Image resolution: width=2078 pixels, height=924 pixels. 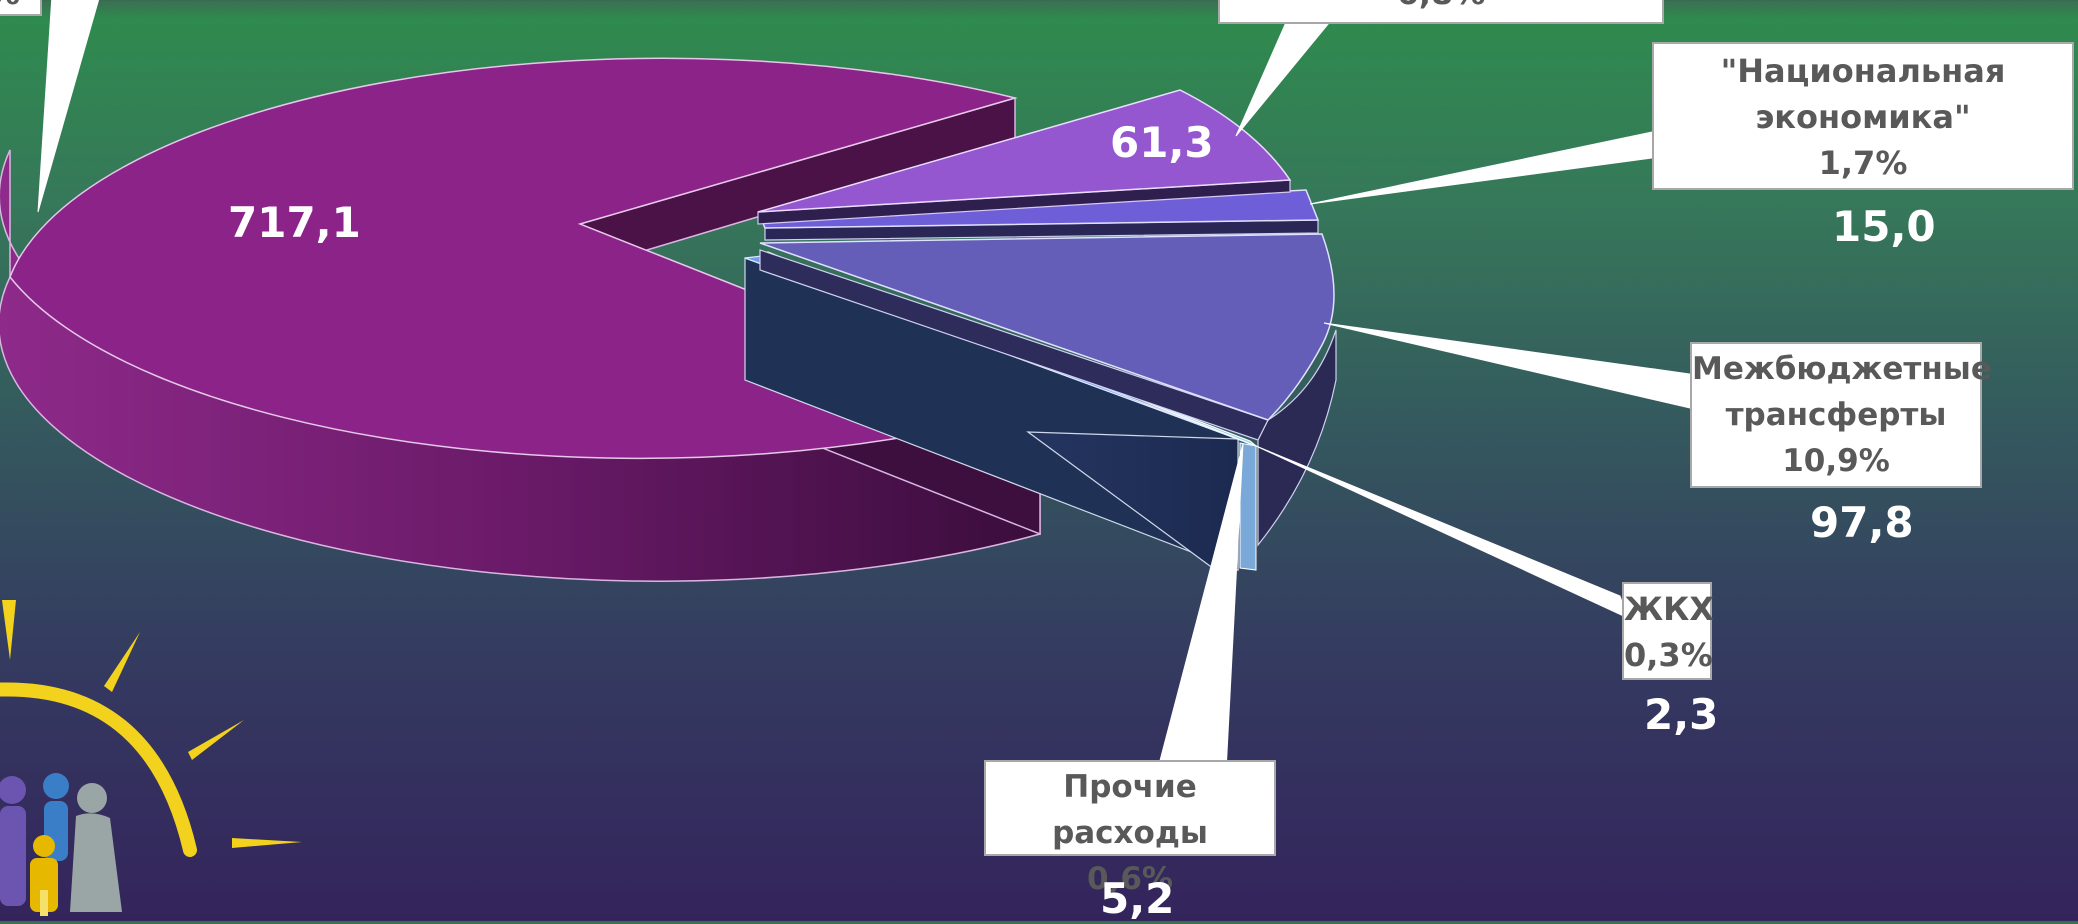 What do you see at coordinates (1024, 157) in the screenshot?
I see `pie-slice-pct68` at bounding box center [1024, 157].